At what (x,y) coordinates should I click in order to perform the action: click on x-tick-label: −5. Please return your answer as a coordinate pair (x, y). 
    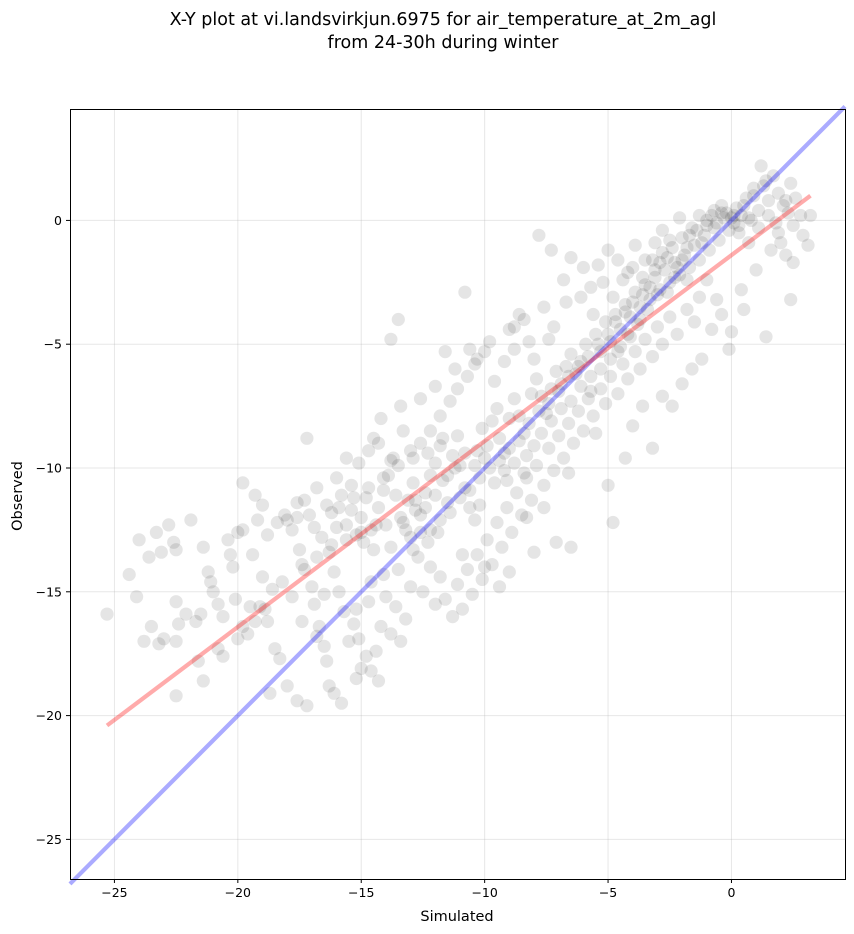
    Looking at the image, I should click on (608, 892).